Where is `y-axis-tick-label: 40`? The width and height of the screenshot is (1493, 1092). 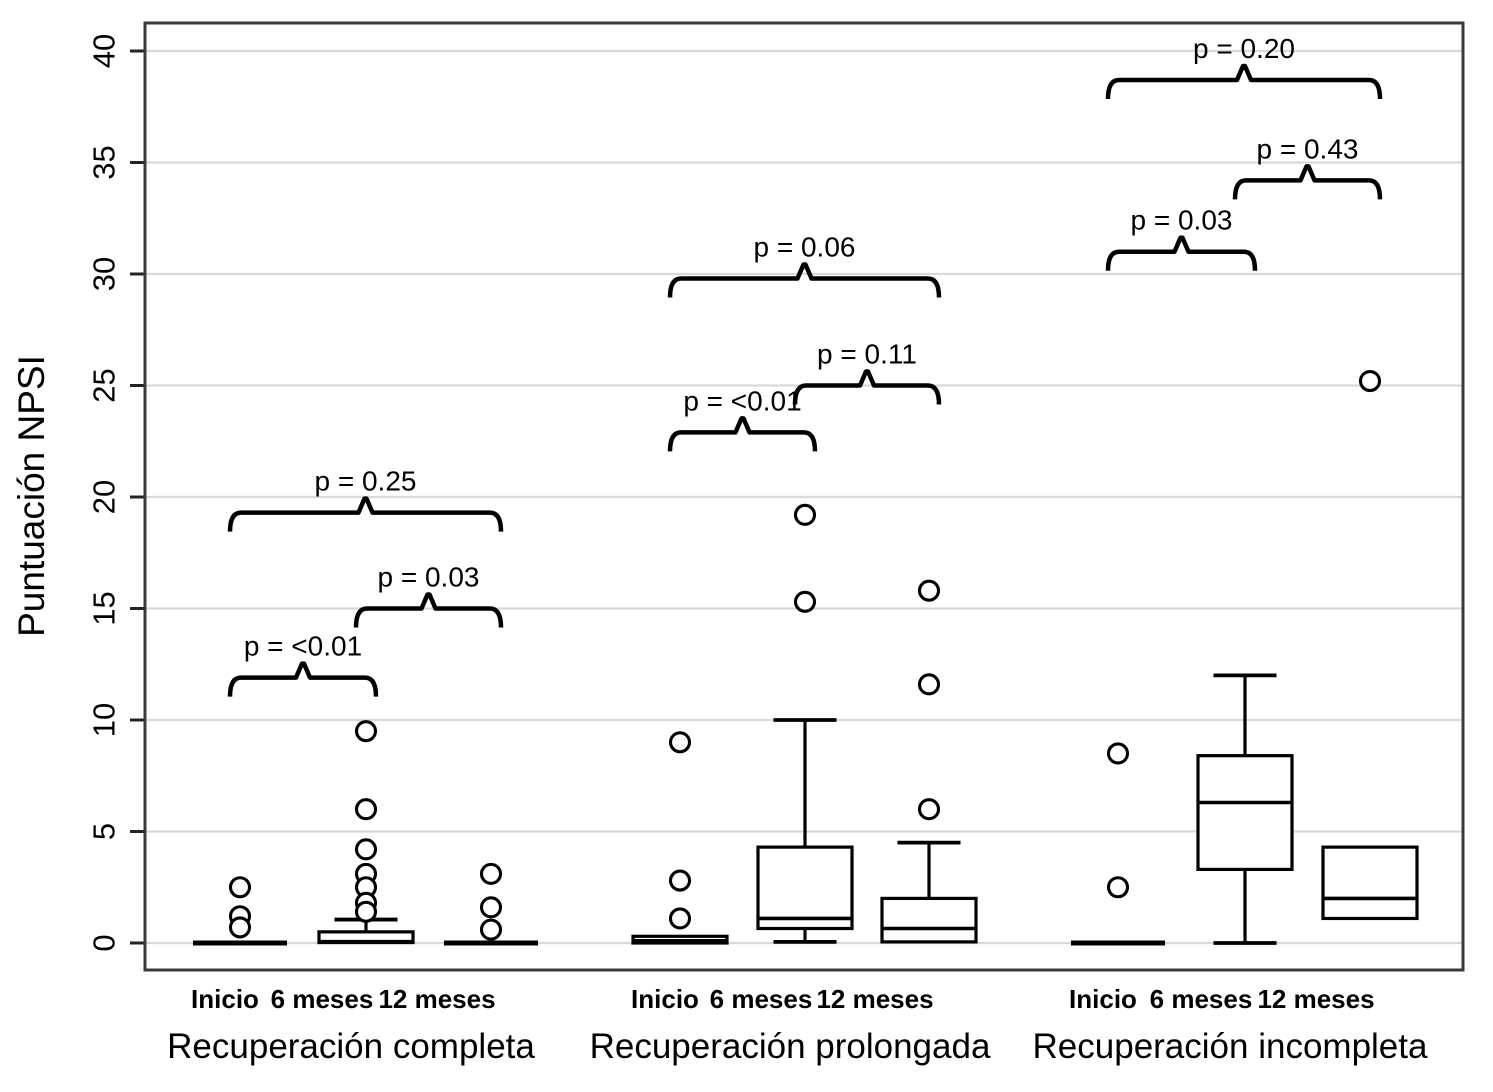 y-axis-tick-label: 40 is located at coordinates (104, 51).